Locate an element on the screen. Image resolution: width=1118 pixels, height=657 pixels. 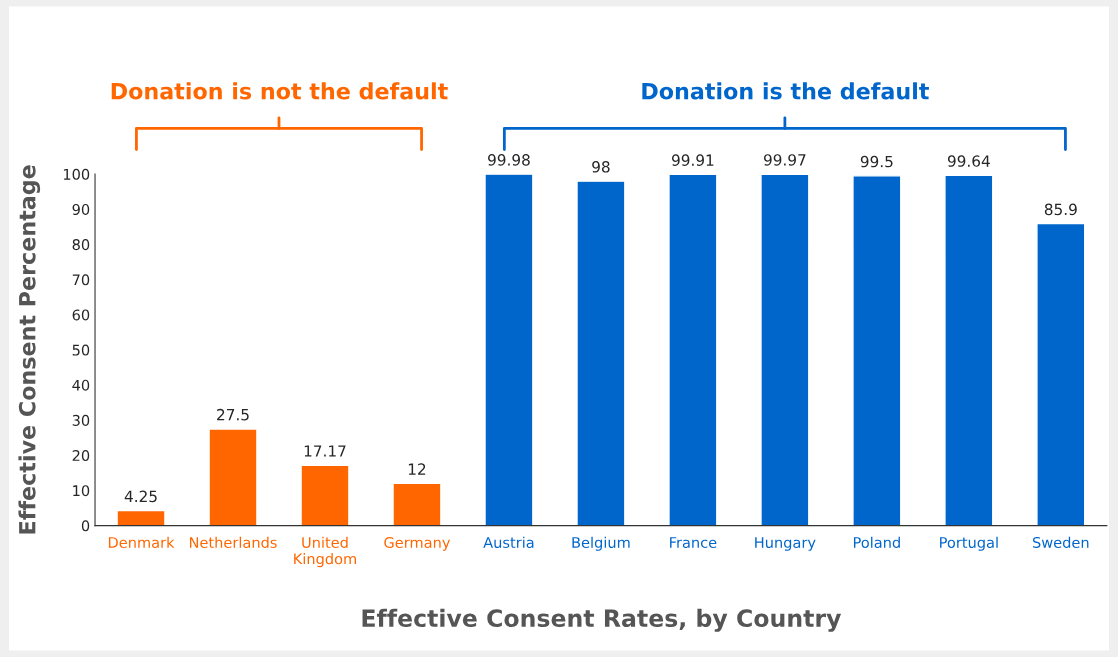
data-label: 12 is located at coordinates (417, 469).